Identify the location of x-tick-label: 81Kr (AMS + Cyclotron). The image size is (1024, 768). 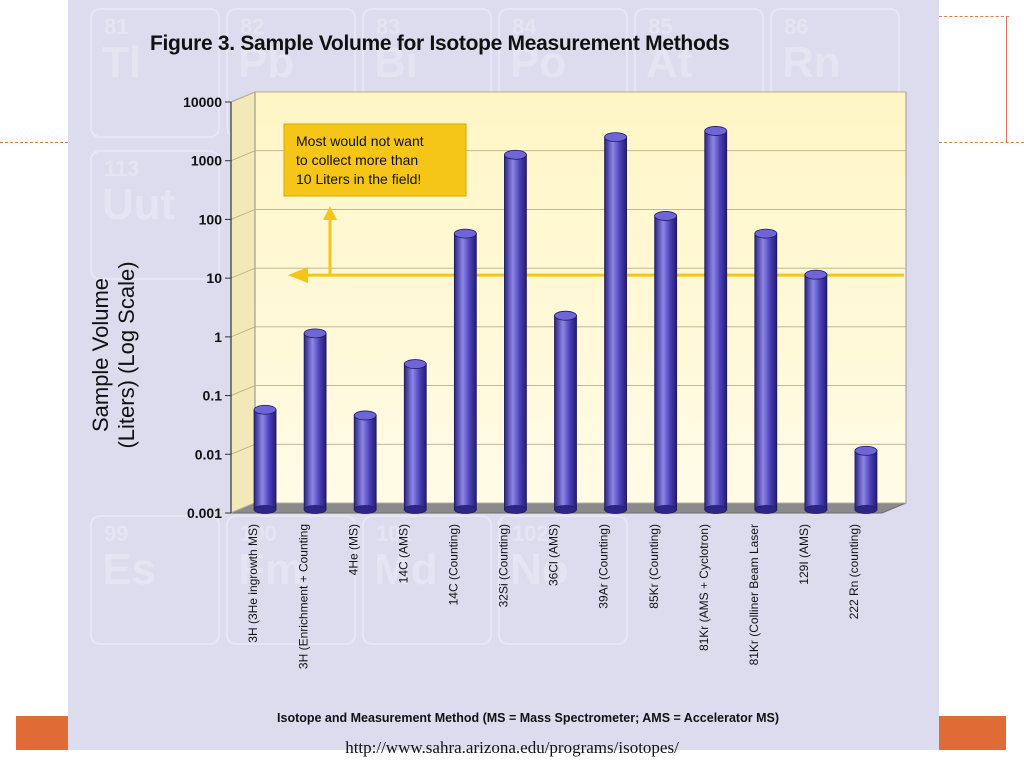
(704, 587).